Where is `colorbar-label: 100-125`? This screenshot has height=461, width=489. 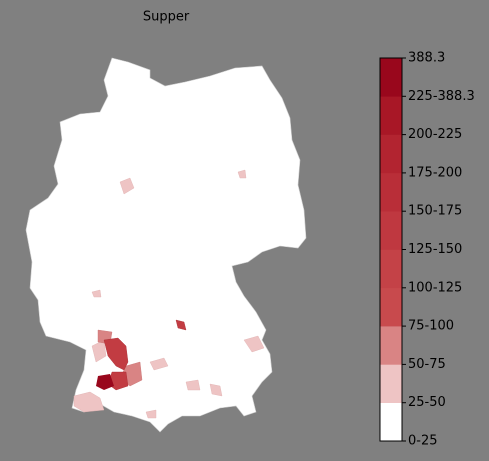 colorbar-label: 100-125 is located at coordinates (435, 287).